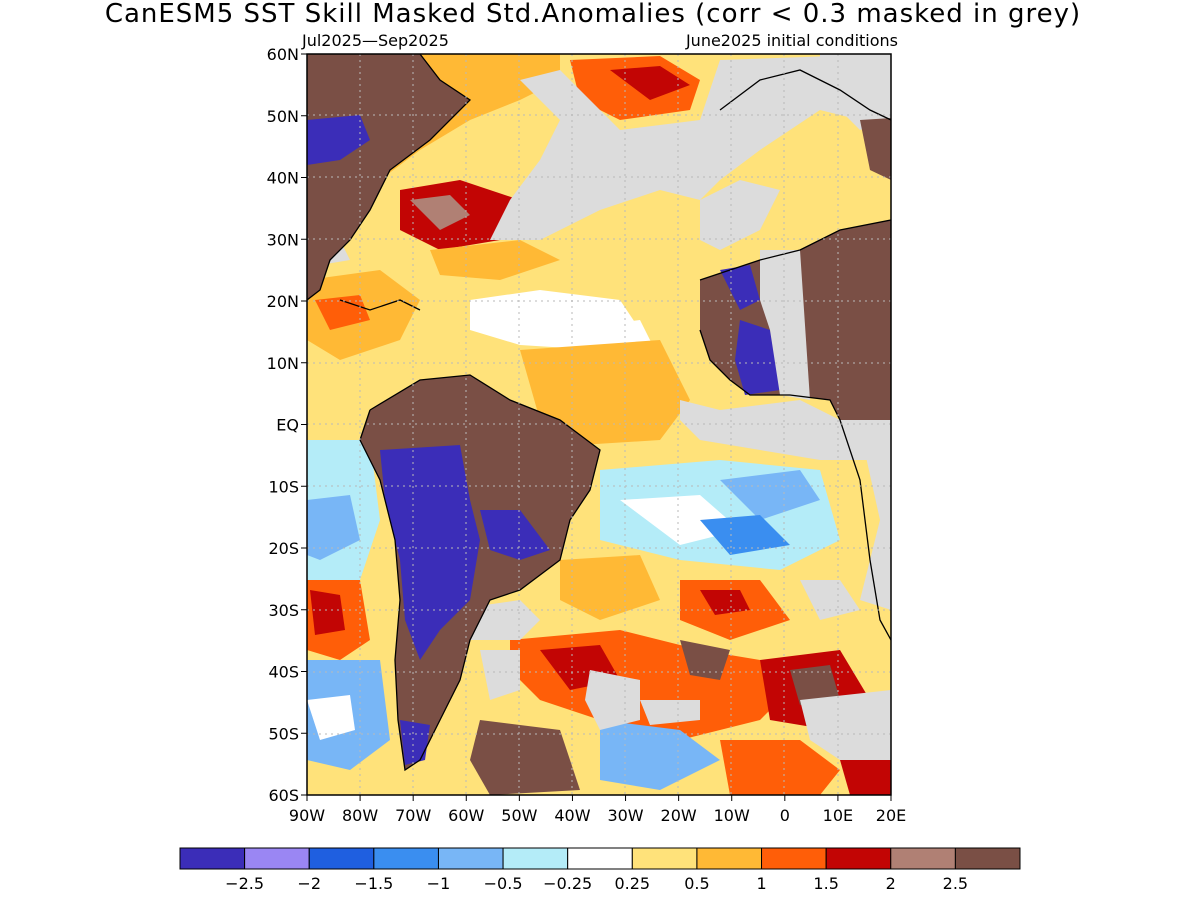 The width and height of the screenshot is (1200, 904). I want to click on colorbar-label: −1, so click(439, 883).